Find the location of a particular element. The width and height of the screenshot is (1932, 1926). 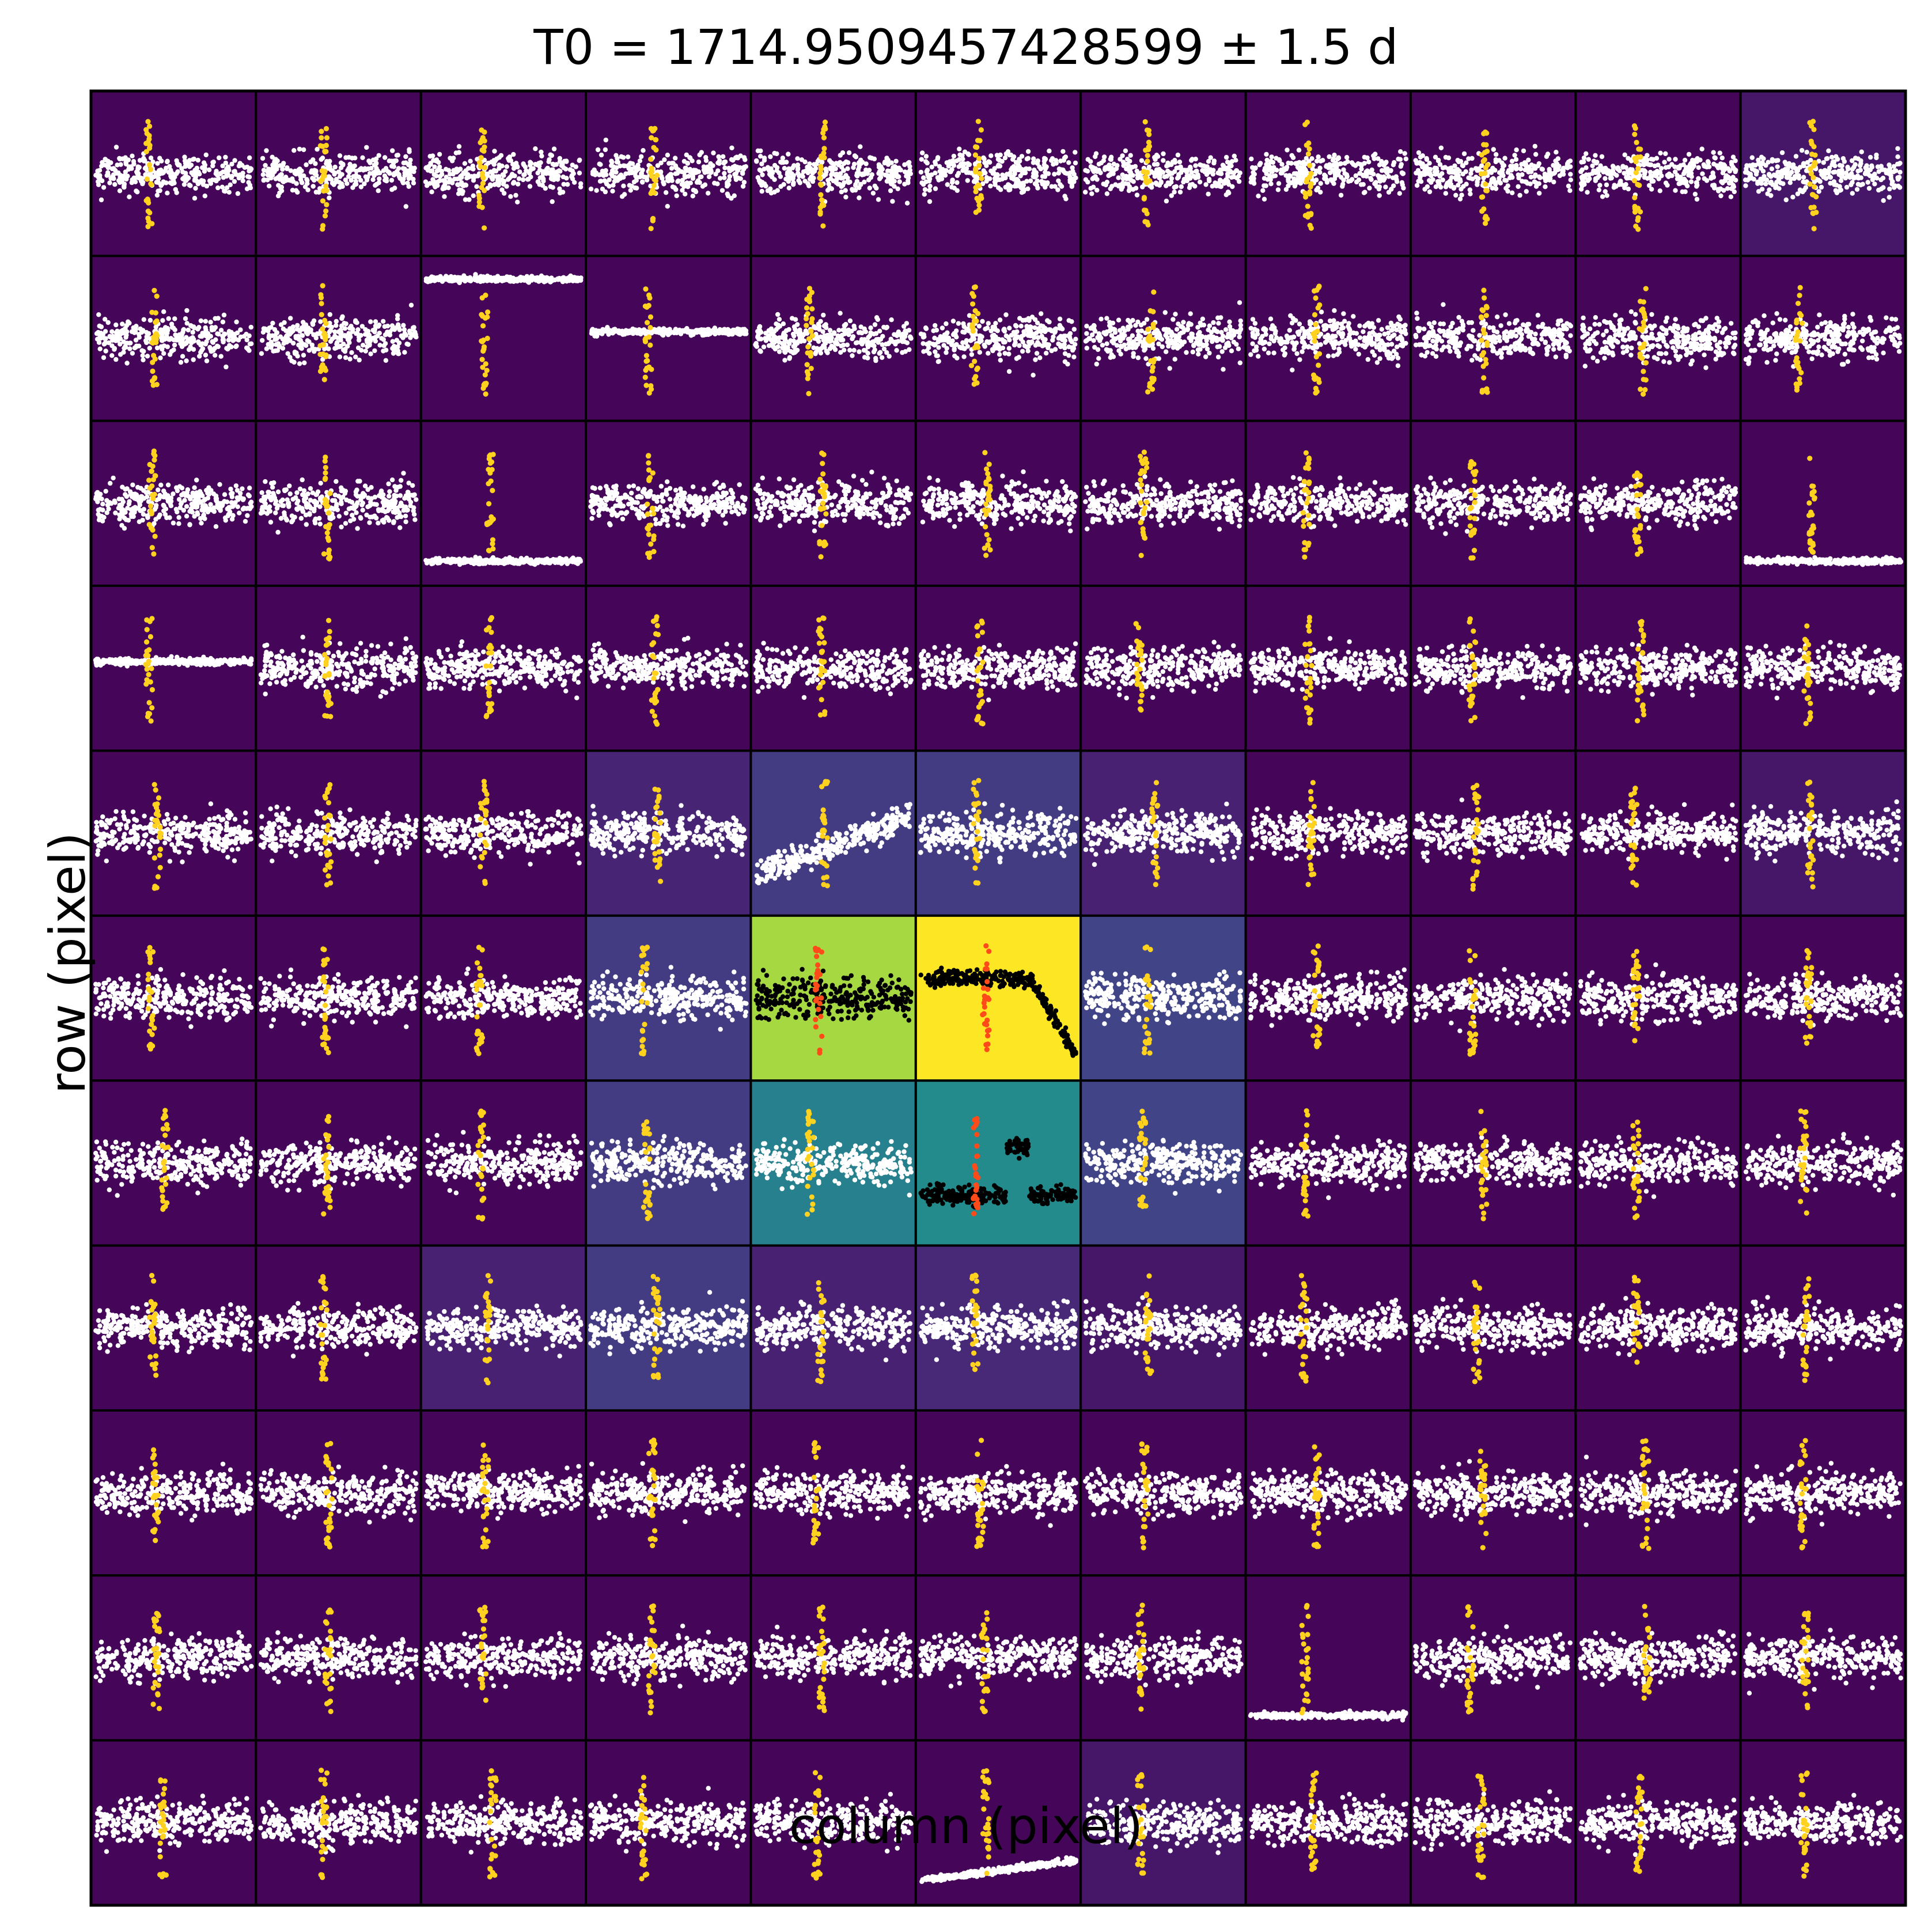

pixel-cell-r0-c9 is located at coordinates (1657, 174).